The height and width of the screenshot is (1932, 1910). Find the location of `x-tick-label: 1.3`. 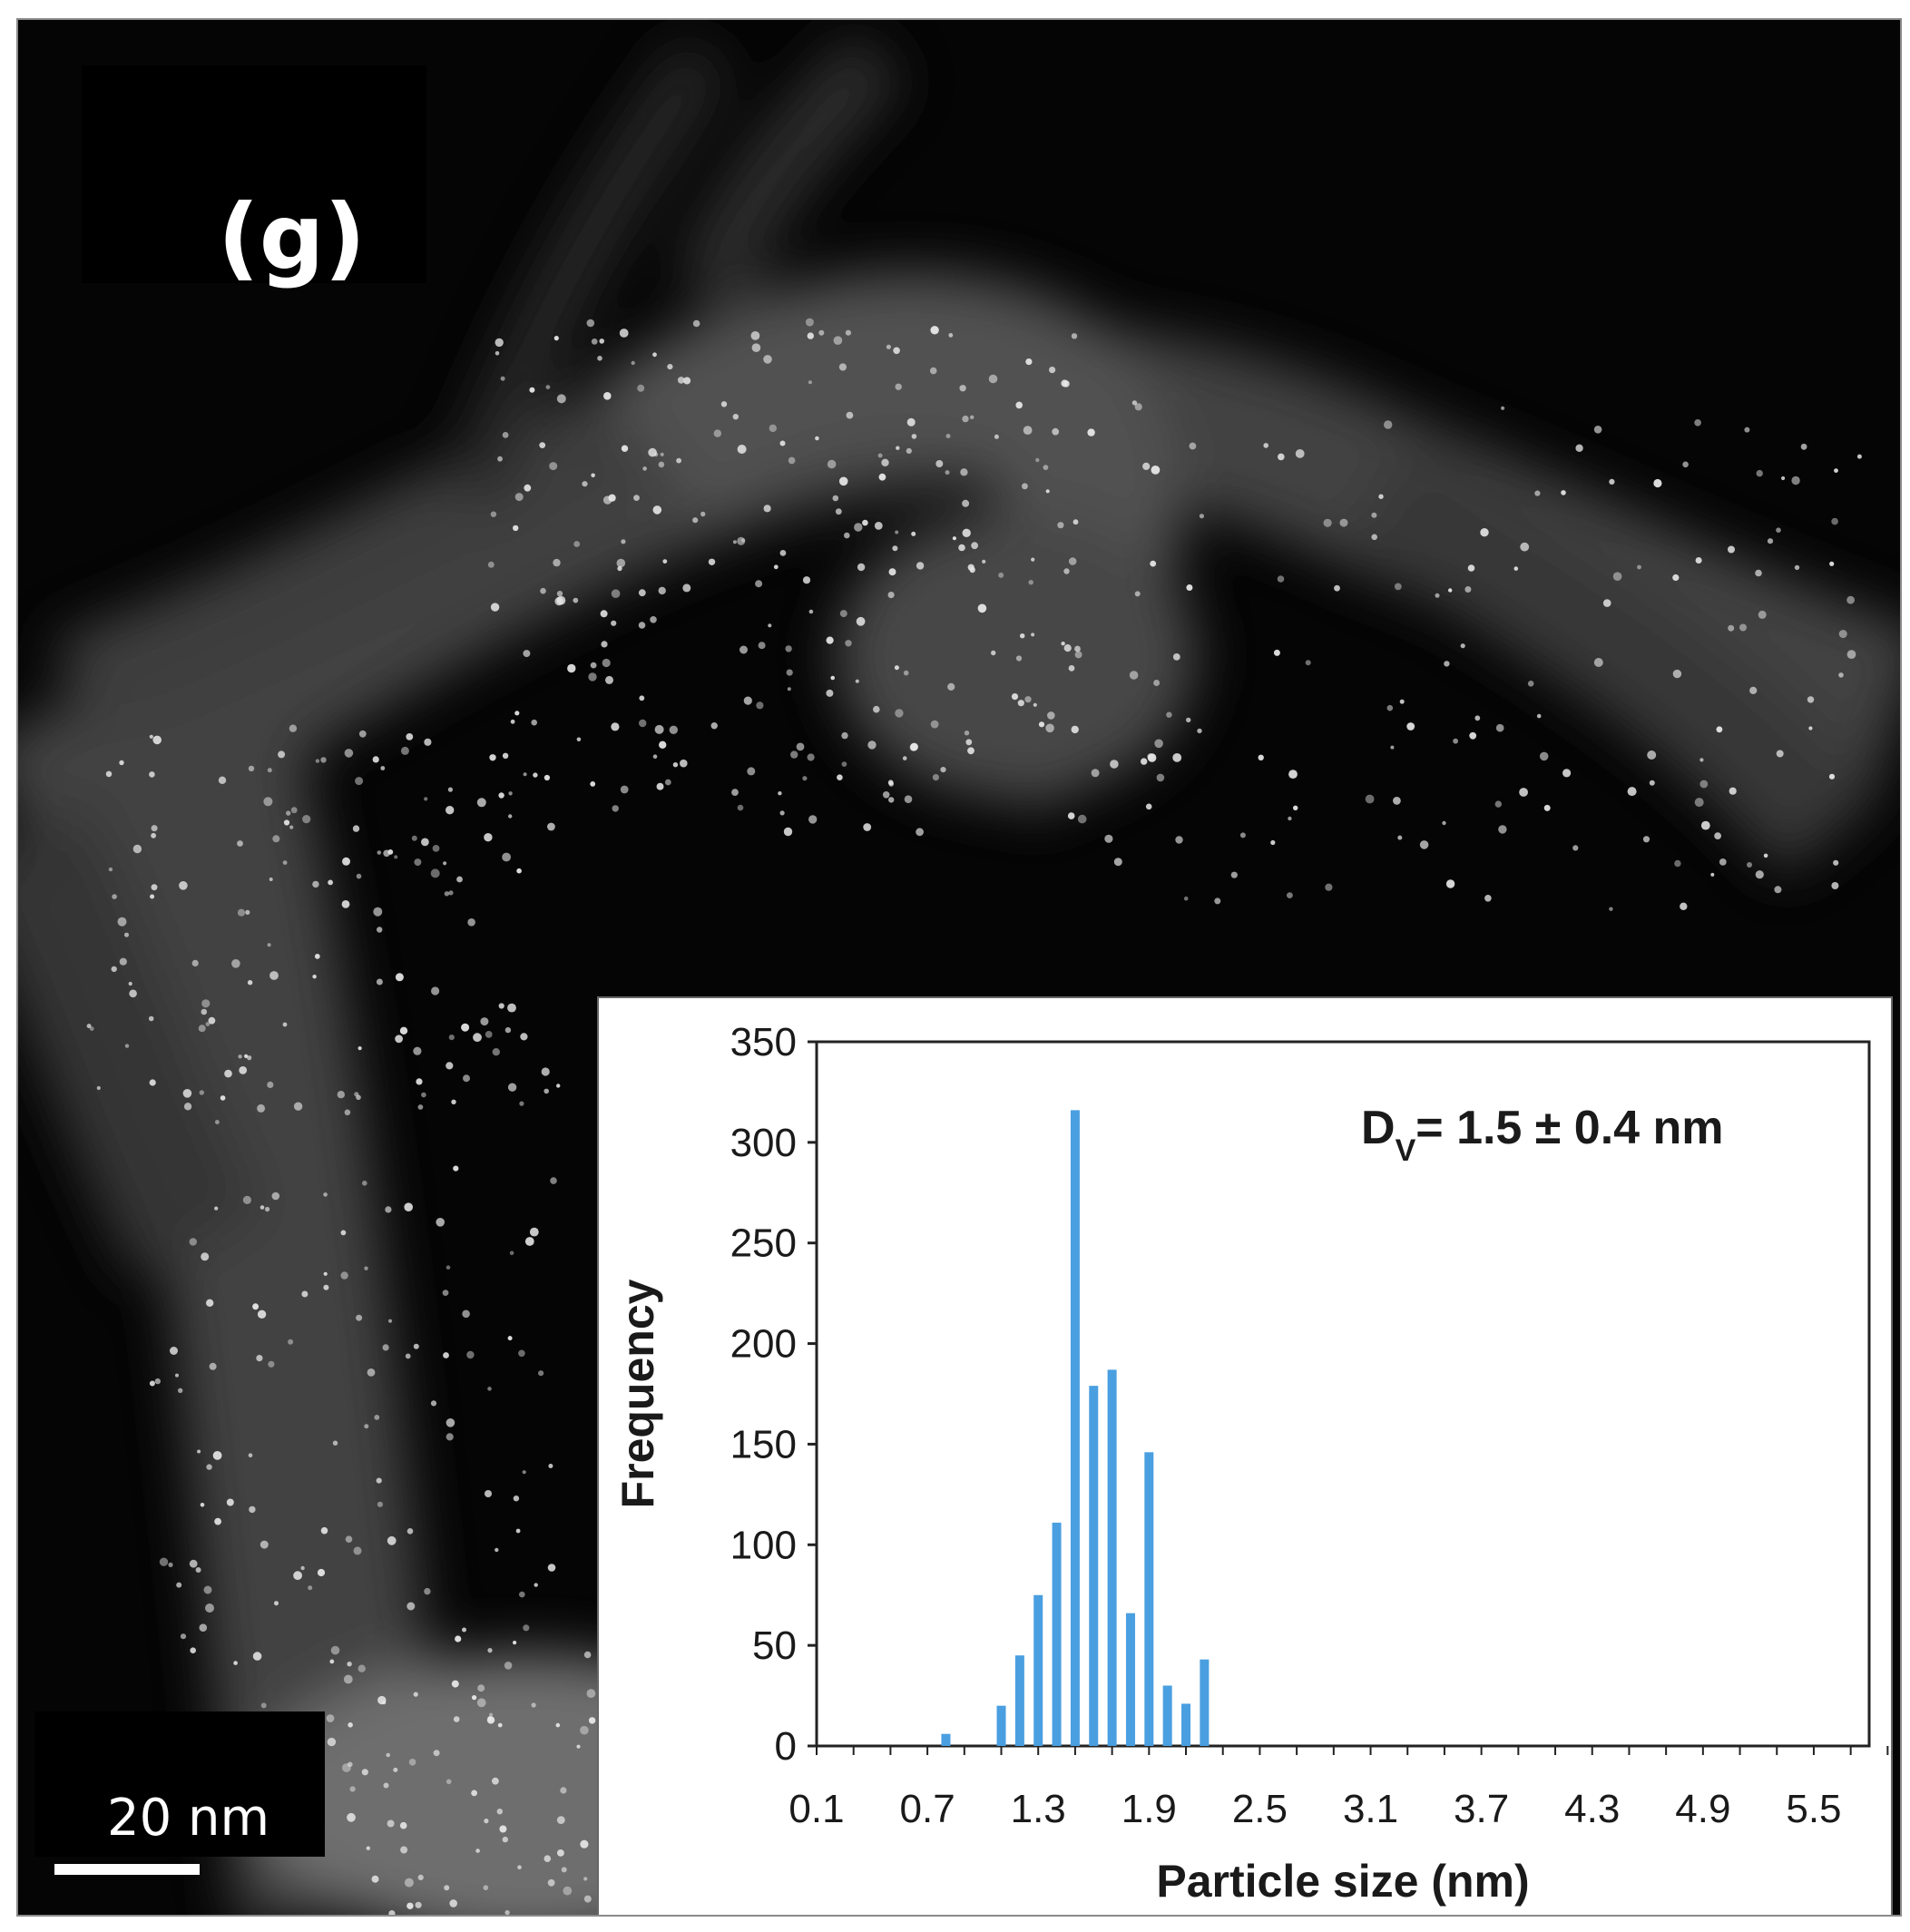

x-tick-label: 1.3 is located at coordinates (1039, 1809).